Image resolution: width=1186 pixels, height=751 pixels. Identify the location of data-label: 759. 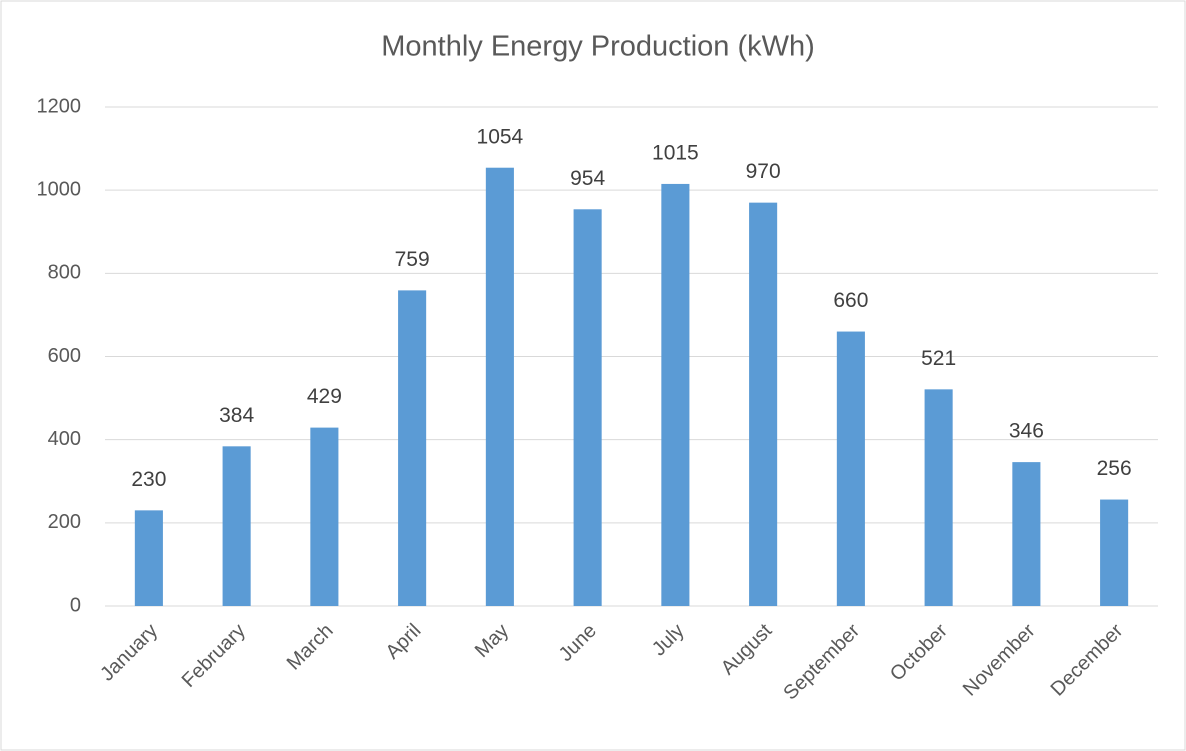
(412, 259).